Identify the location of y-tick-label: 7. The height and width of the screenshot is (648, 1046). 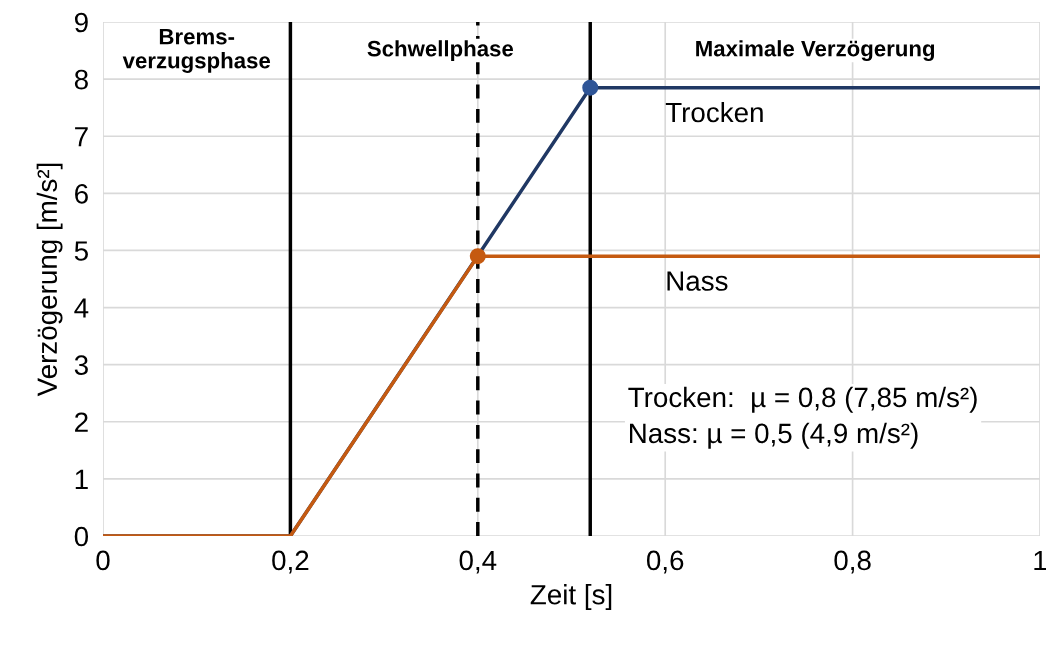
(81, 137).